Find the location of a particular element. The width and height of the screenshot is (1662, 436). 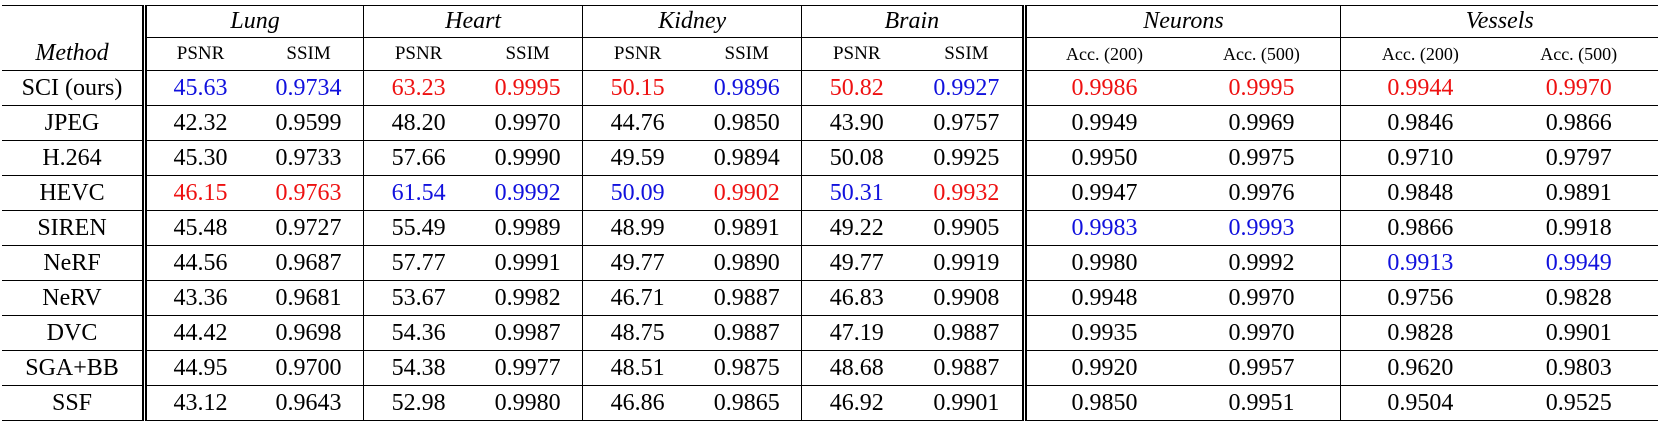

value-cell: 0.9977 is located at coordinates (528, 368).